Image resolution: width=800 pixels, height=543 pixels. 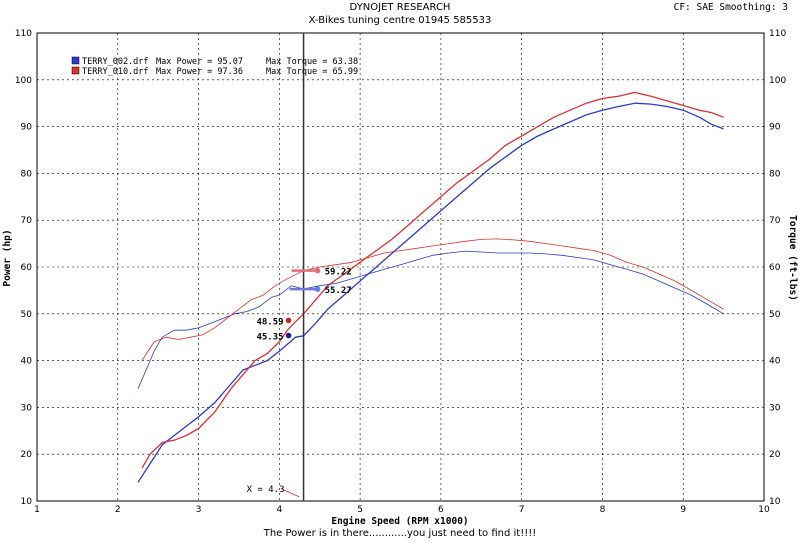 I want to click on y-tick-label-left: 50, so click(x=27, y=315).